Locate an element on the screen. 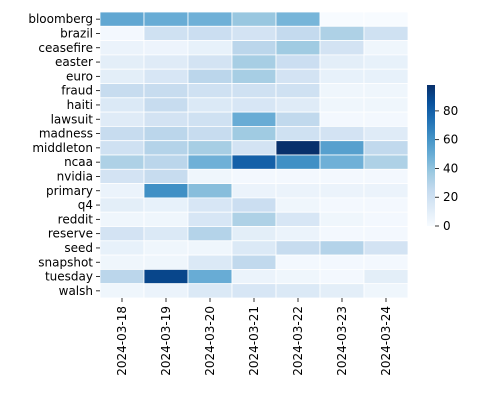 The height and width of the screenshot is (400, 500). x-tick-label: 2024-03-20 is located at coordinates (210, 341).